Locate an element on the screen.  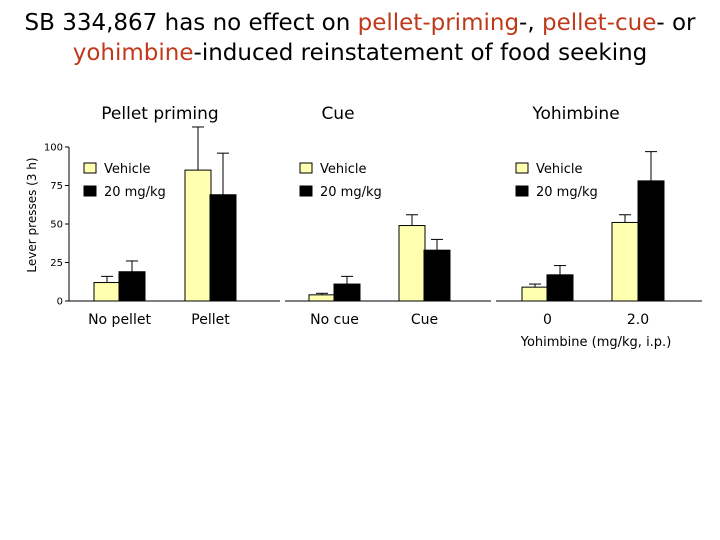
category-label: Pellet is located at coordinates (210, 320).